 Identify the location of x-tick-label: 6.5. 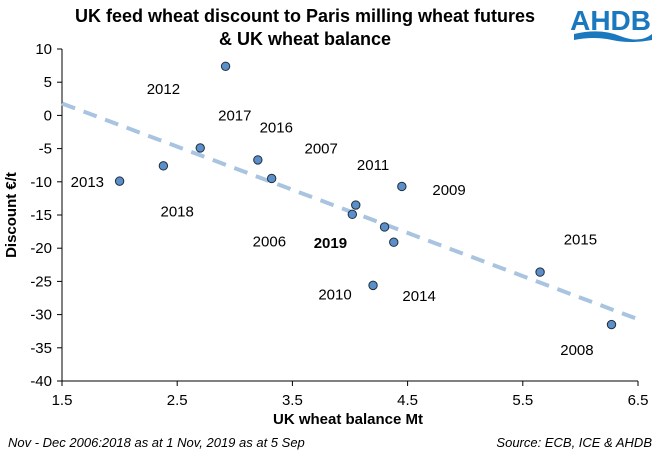
(638, 400).